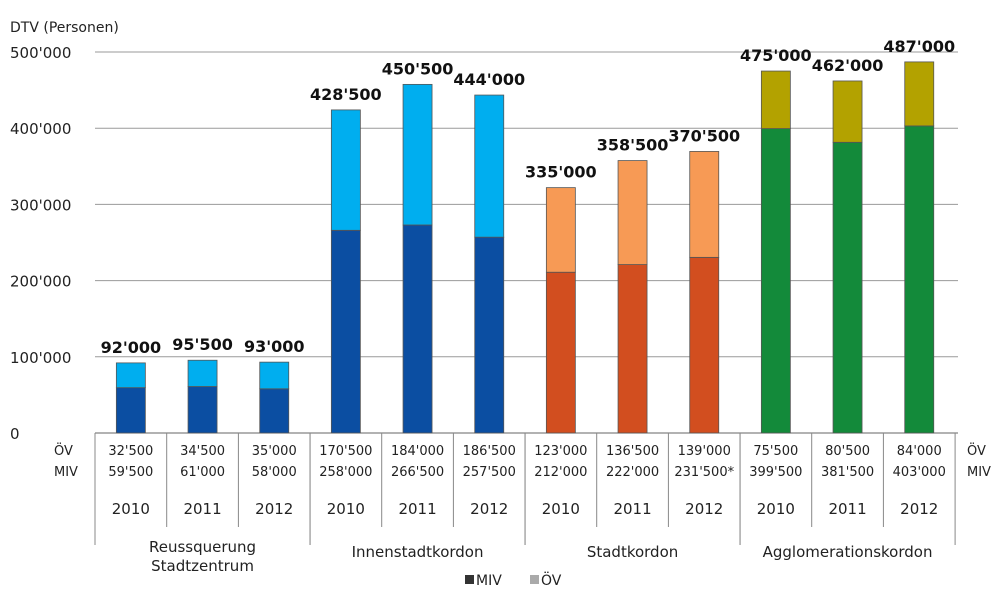  What do you see at coordinates (489, 79) in the screenshot?
I see `total-label: 444'000` at bounding box center [489, 79].